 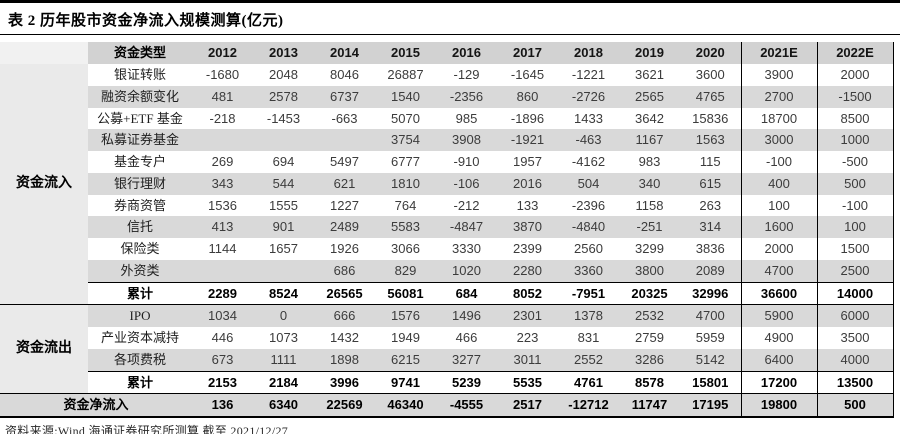 I want to click on value-cell: -1453, so click(x=283, y=118).